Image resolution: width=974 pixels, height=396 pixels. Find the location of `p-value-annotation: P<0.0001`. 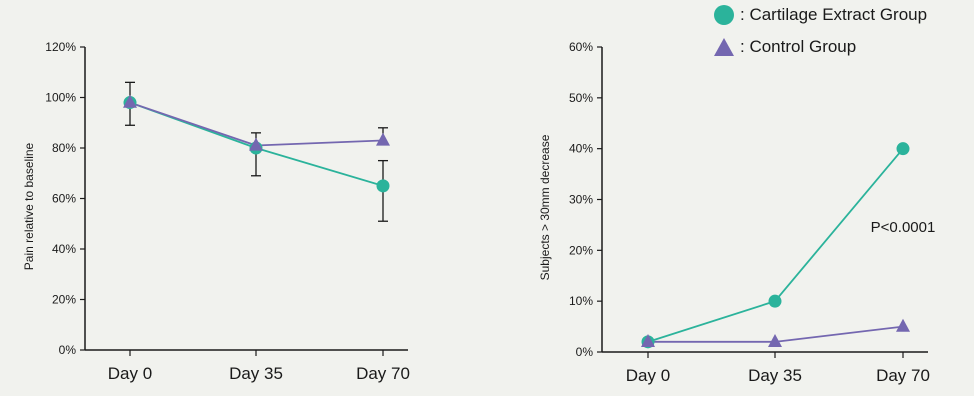

p-value-annotation: P<0.0001 is located at coordinates (903, 227).